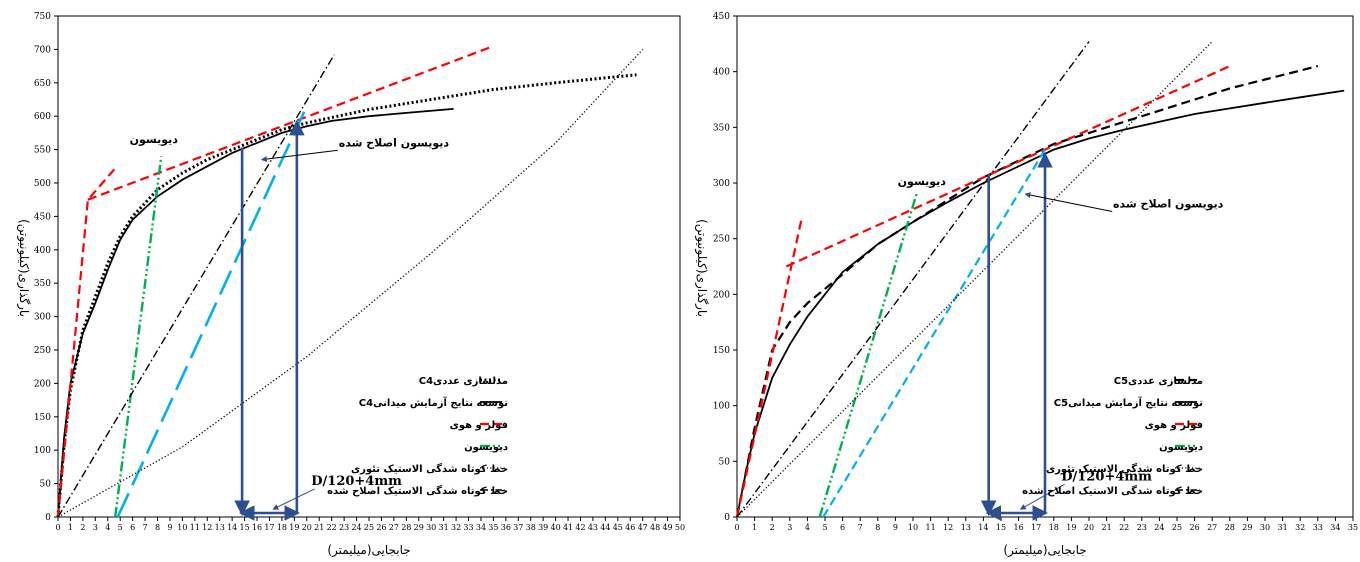 The height and width of the screenshot is (562, 1360). What do you see at coordinates (721, 351) in the screenshot?
I see `y-tick-label: 150` at bounding box center [721, 351].